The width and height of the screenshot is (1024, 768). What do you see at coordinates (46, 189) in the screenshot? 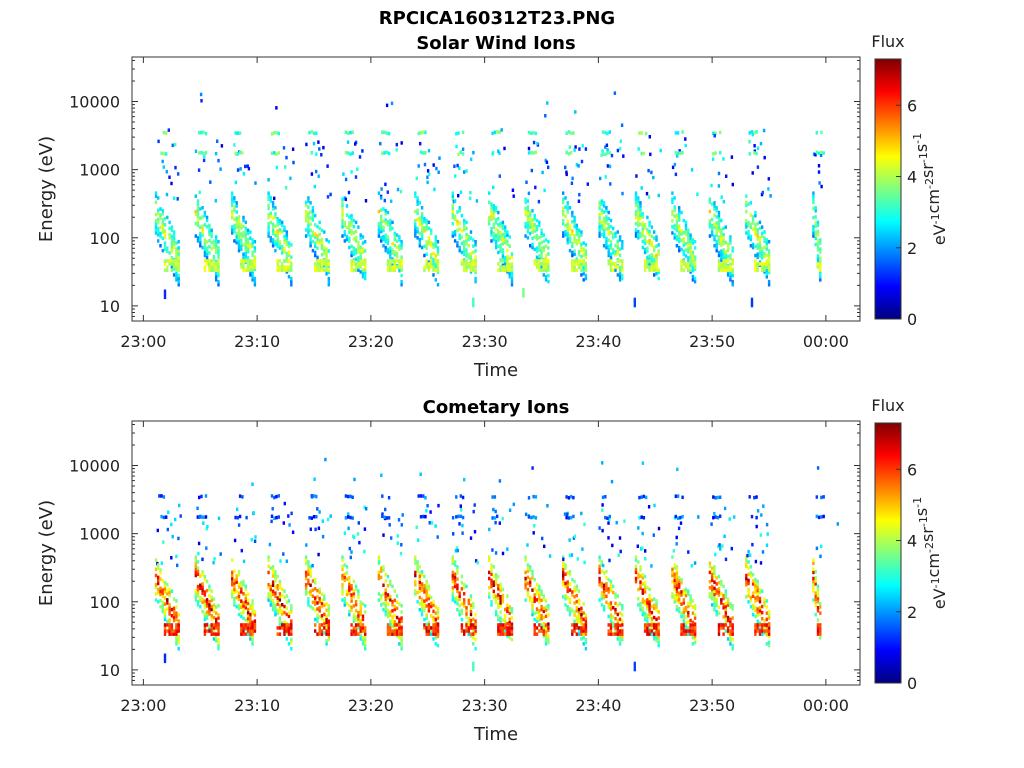
I see `y-axis-label: Energy (eV)` at bounding box center [46, 189].